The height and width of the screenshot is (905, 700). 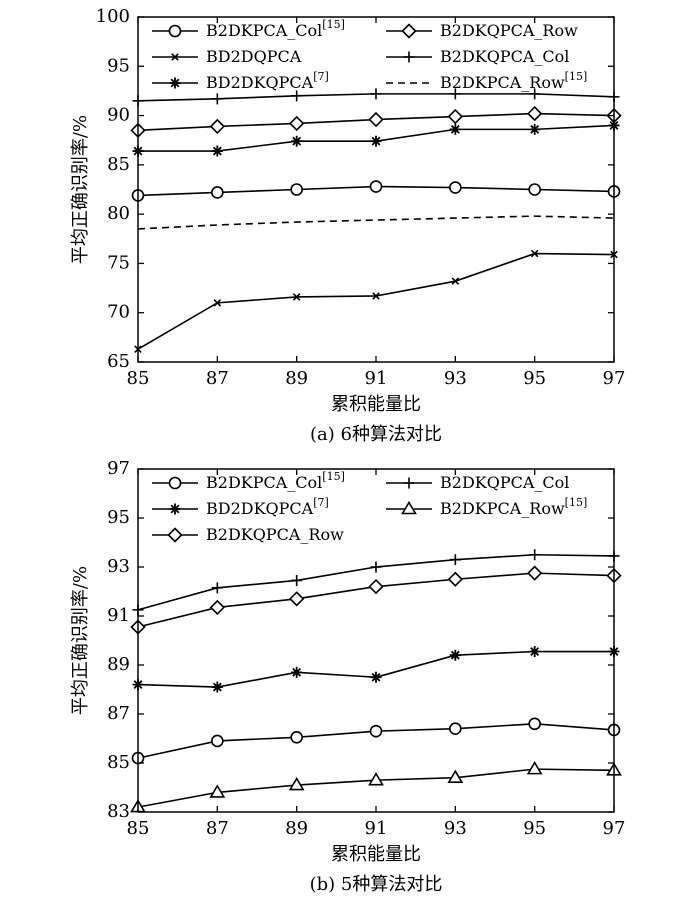 I want to click on legend-name: B2DKPCA_Row, so click(x=502, y=82).